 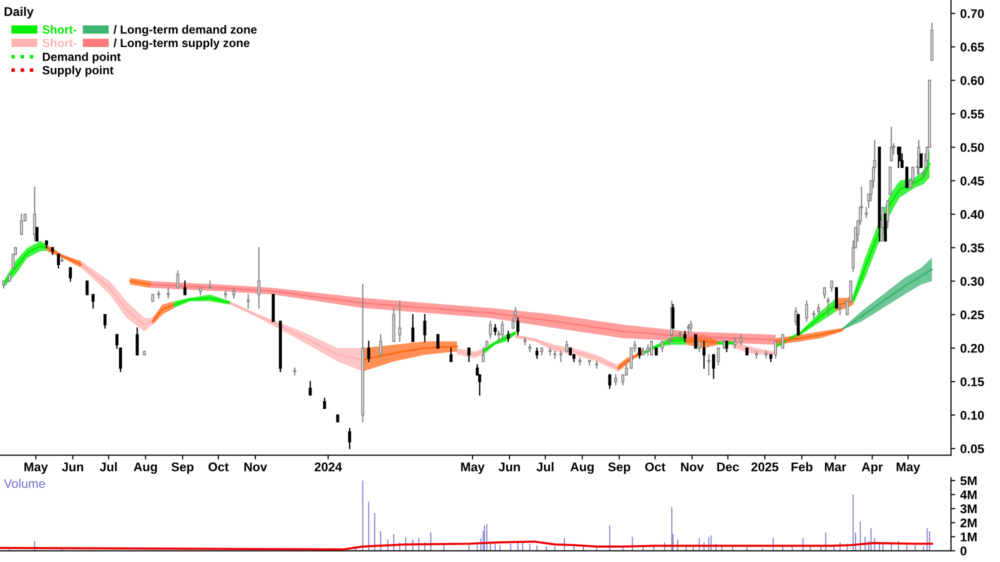 I want to click on y-tick-label: 2M, so click(x=968, y=523).